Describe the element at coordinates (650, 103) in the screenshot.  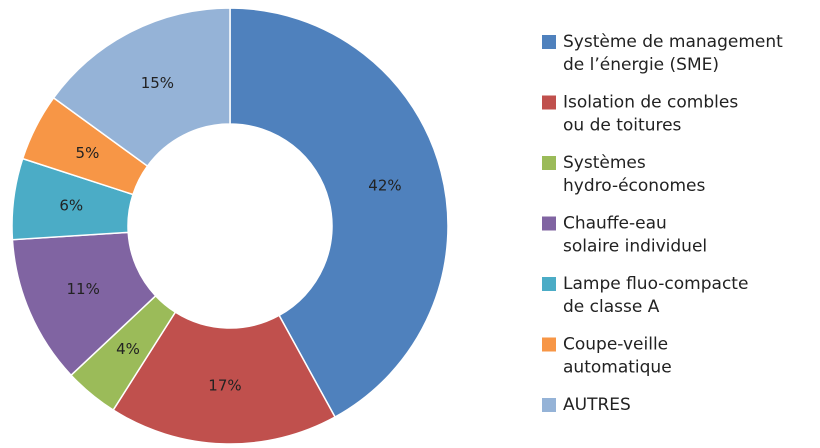
I see `legend-label: Isolation de combles` at that location.